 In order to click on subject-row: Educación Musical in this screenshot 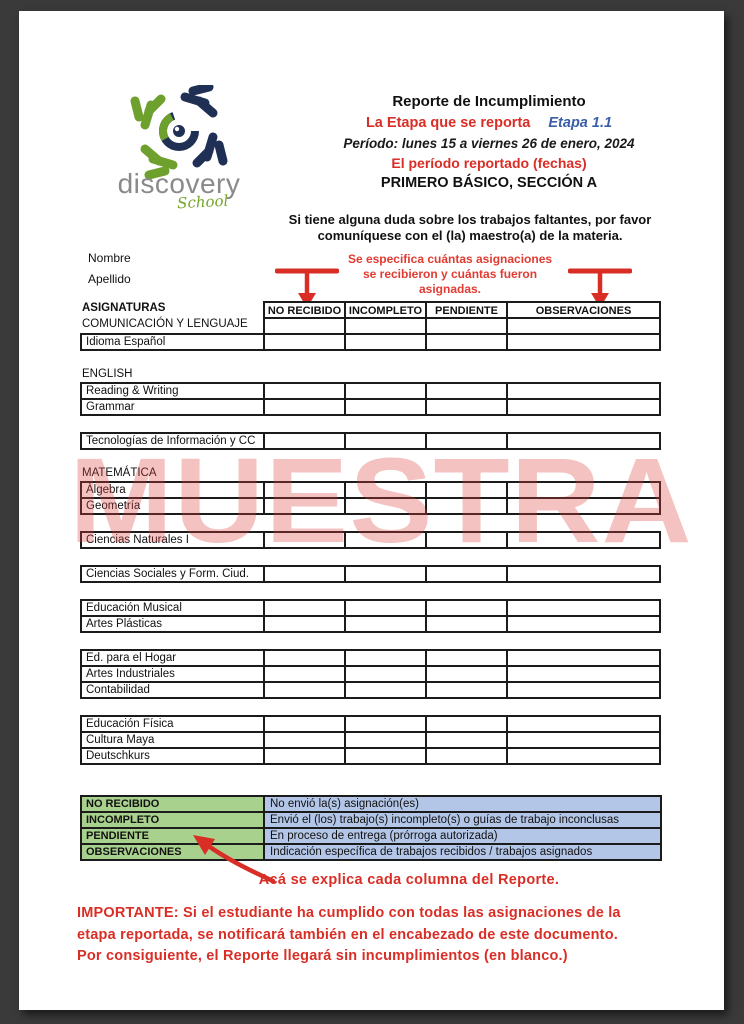, I will do `click(371, 608)`.